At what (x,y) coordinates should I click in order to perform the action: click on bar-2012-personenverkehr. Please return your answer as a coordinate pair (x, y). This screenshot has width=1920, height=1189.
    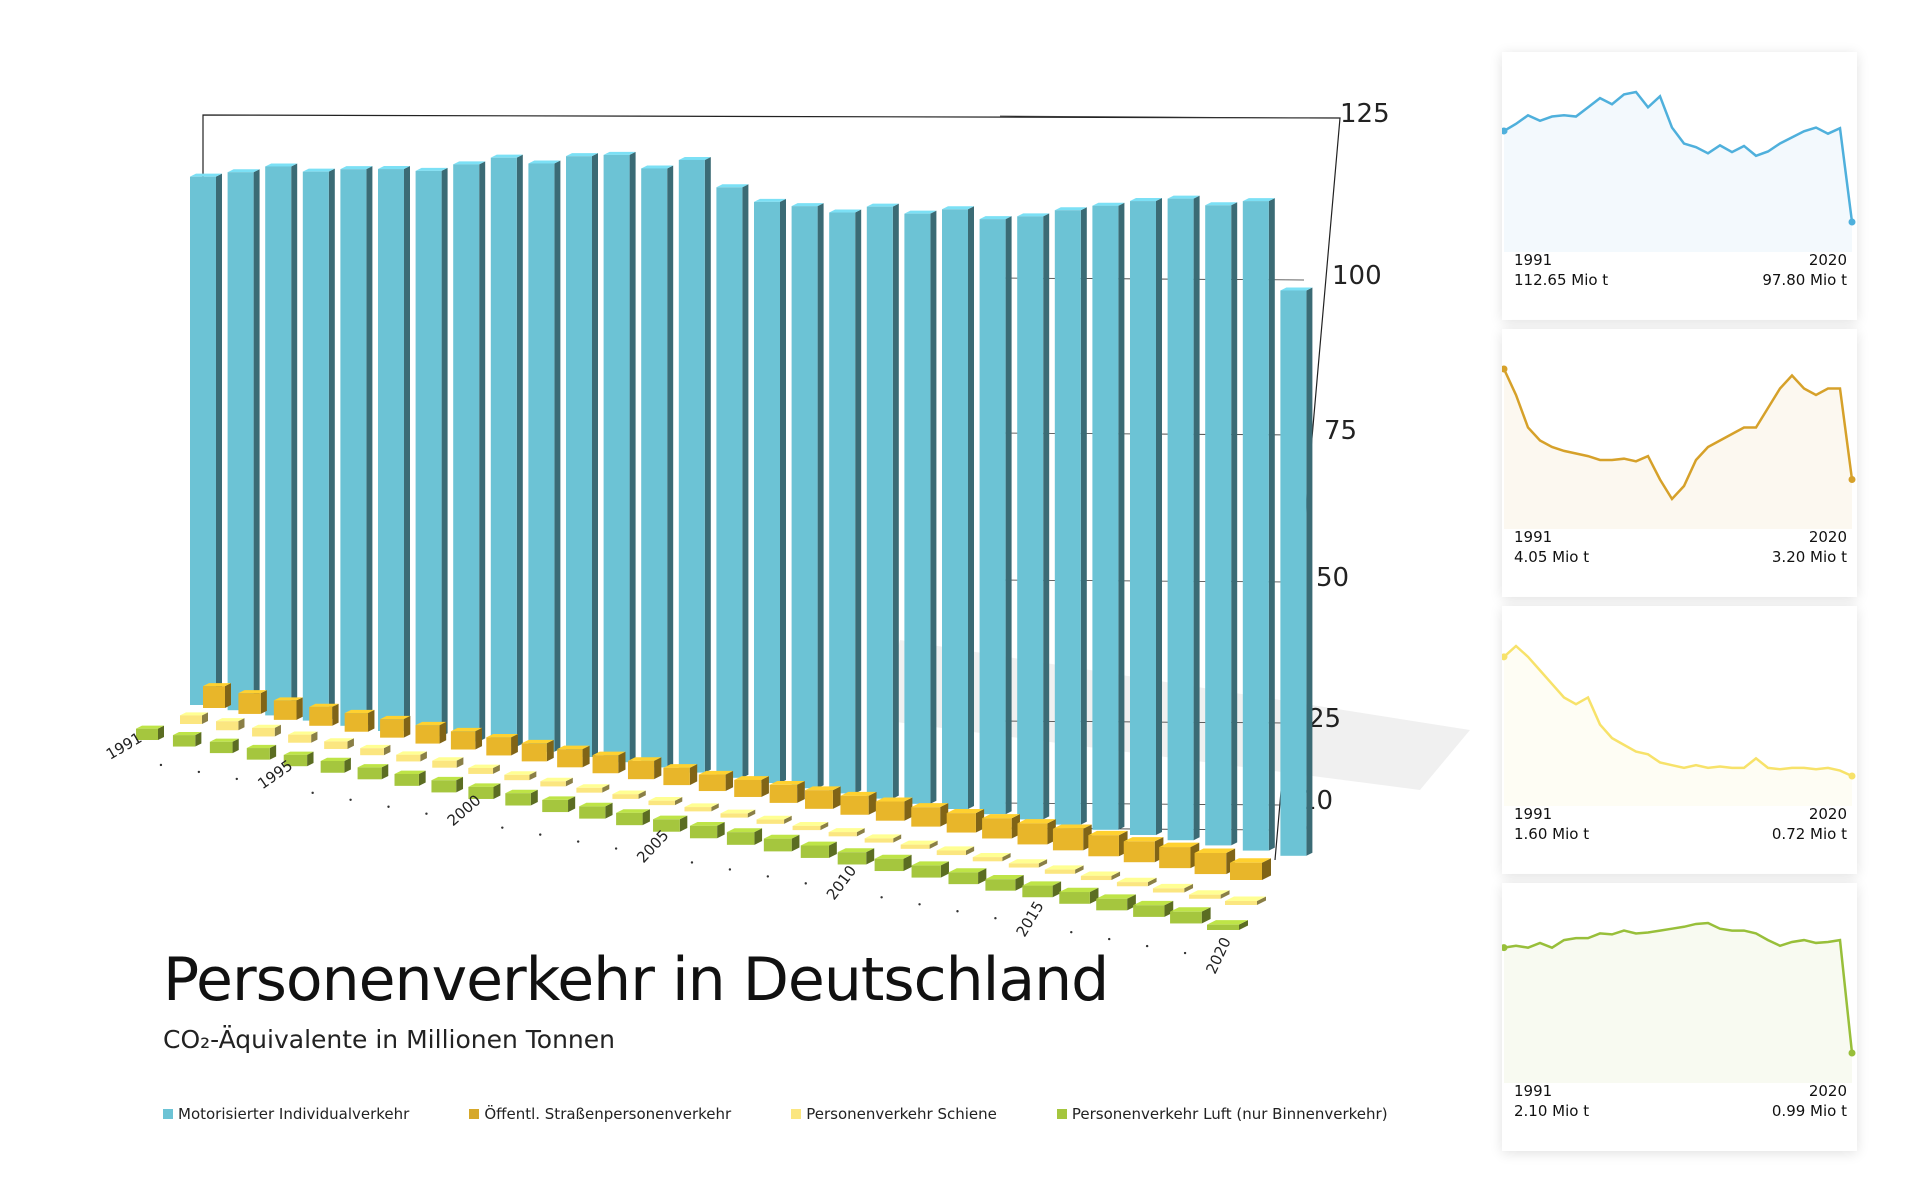
    Looking at the image, I should click on (930, 869).